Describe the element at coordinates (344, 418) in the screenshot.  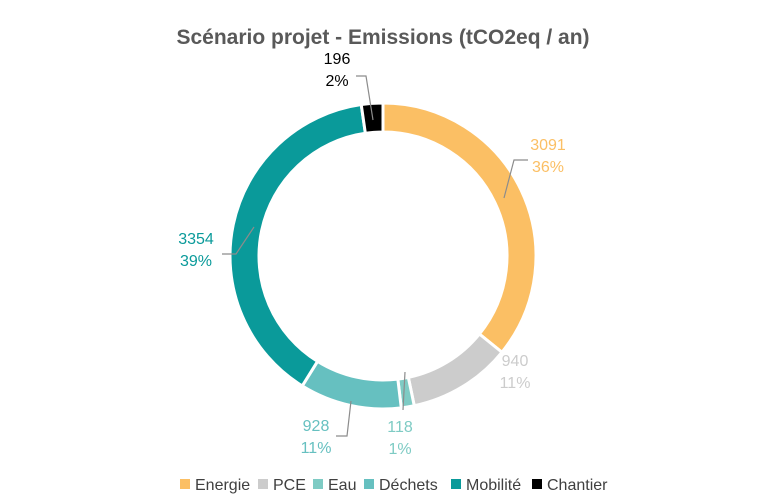
I see `leader-line-dechets` at that location.